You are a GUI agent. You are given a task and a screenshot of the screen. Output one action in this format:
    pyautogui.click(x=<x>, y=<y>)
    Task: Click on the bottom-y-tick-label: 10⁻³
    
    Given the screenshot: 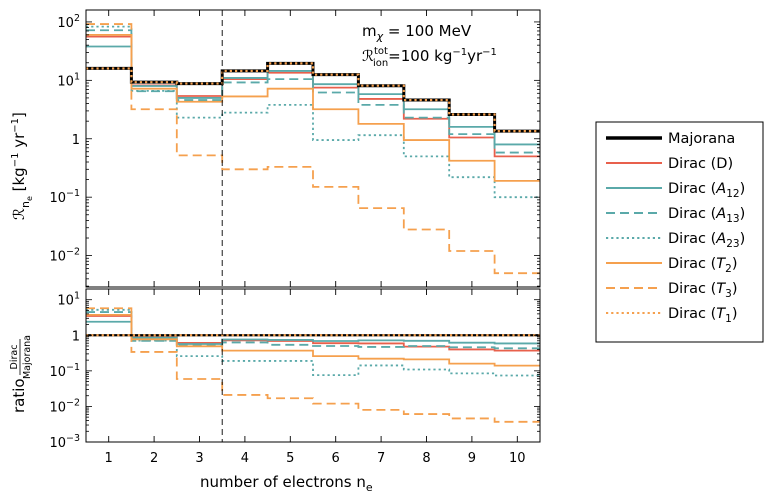 What is the action you would take?
    pyautogui.click(x=64, y=442)
    